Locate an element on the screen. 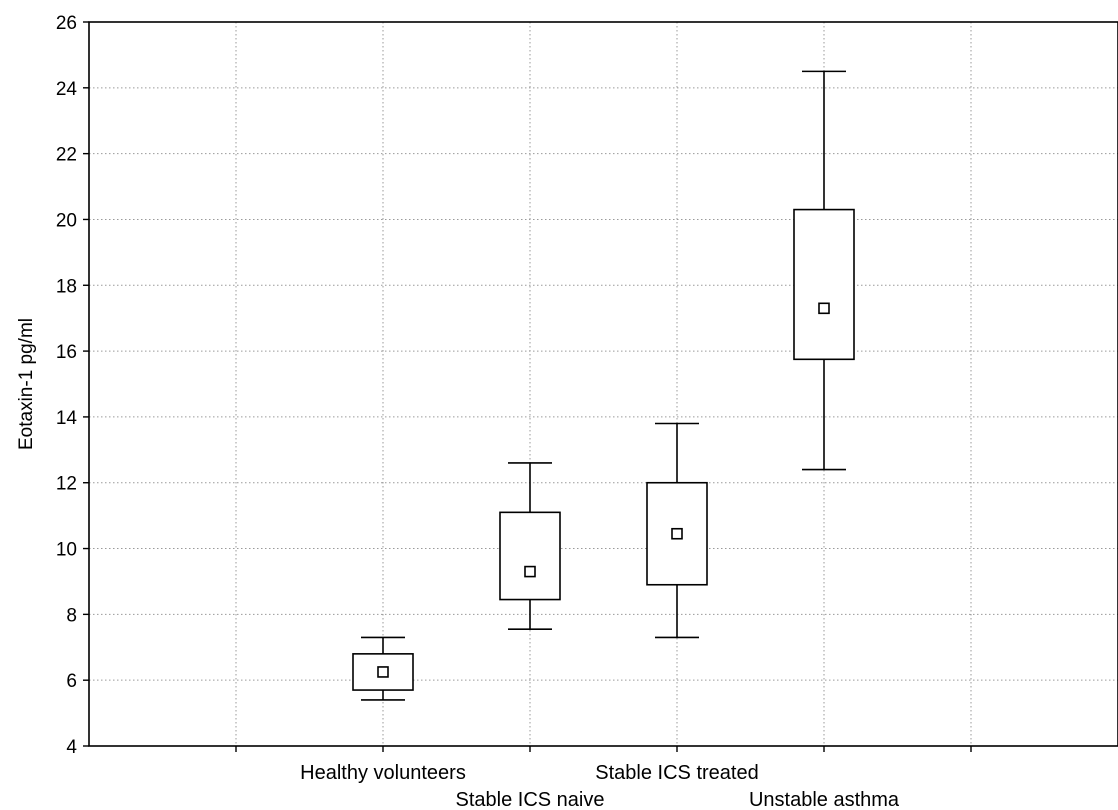  x-category-label: Stable ICS naive is located at coordinates (530, 799).